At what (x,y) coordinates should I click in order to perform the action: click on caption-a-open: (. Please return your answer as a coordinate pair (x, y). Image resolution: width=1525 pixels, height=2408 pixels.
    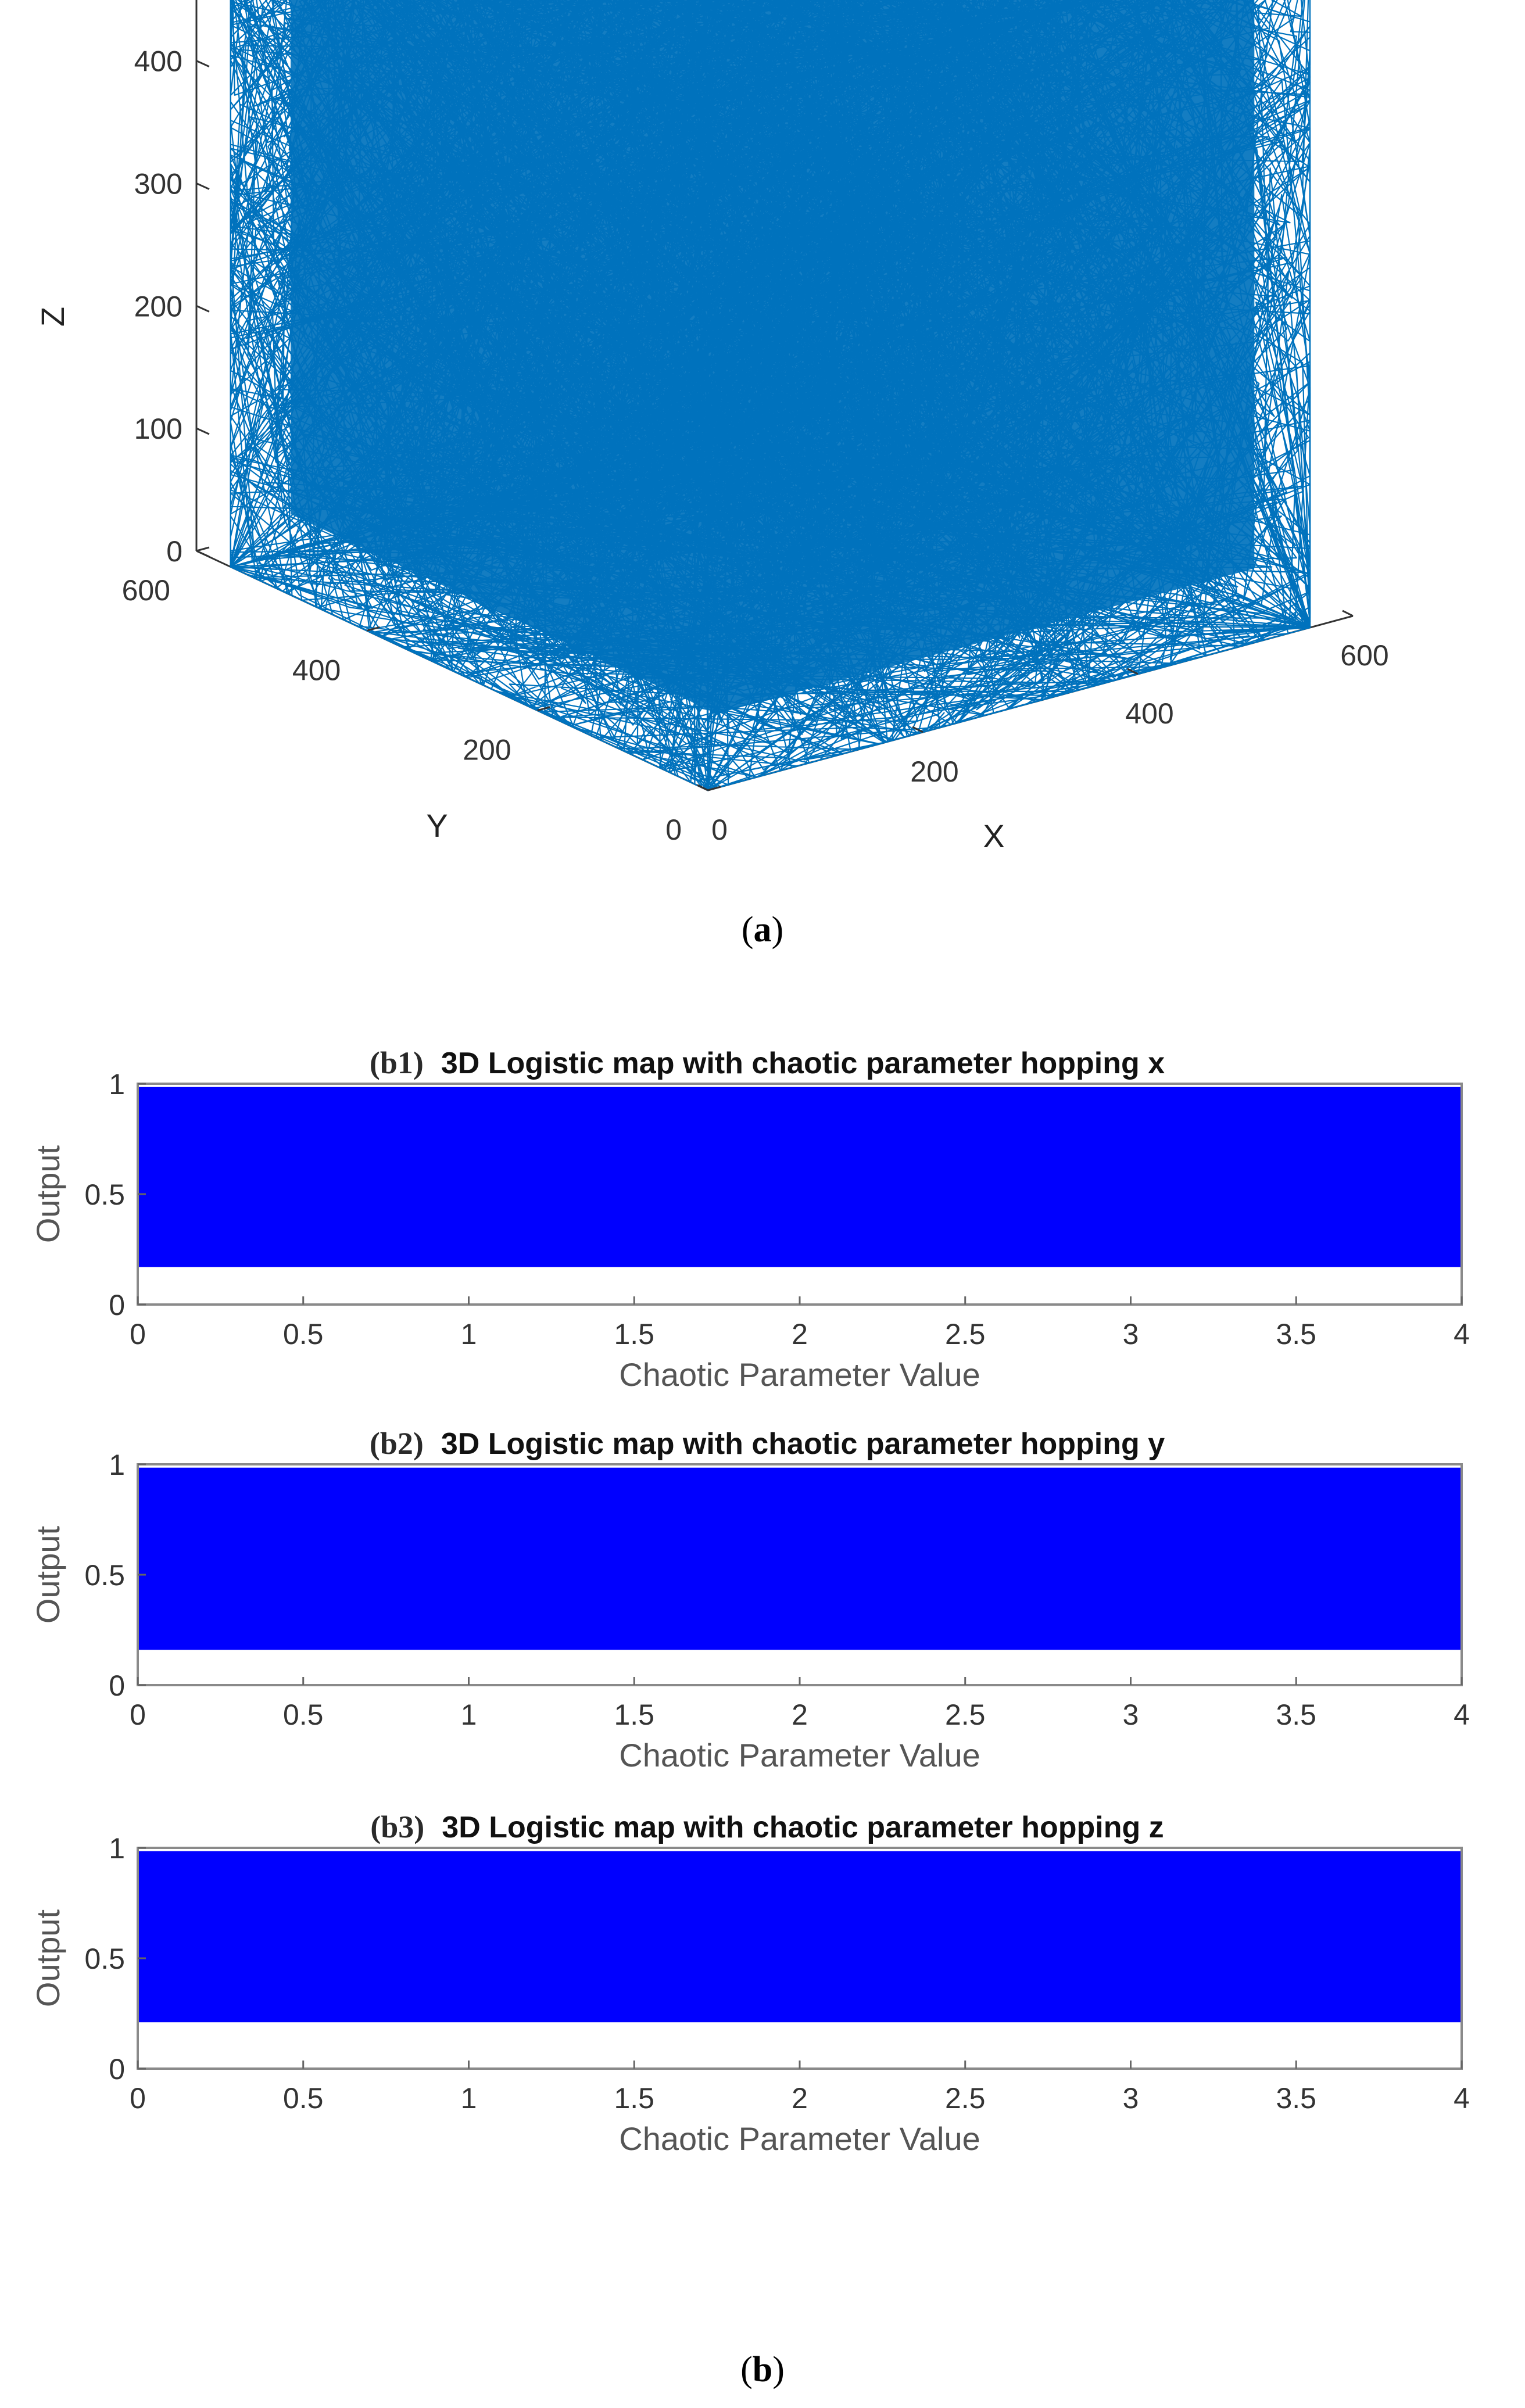
    Looking at the image, I should click on (748, 929).